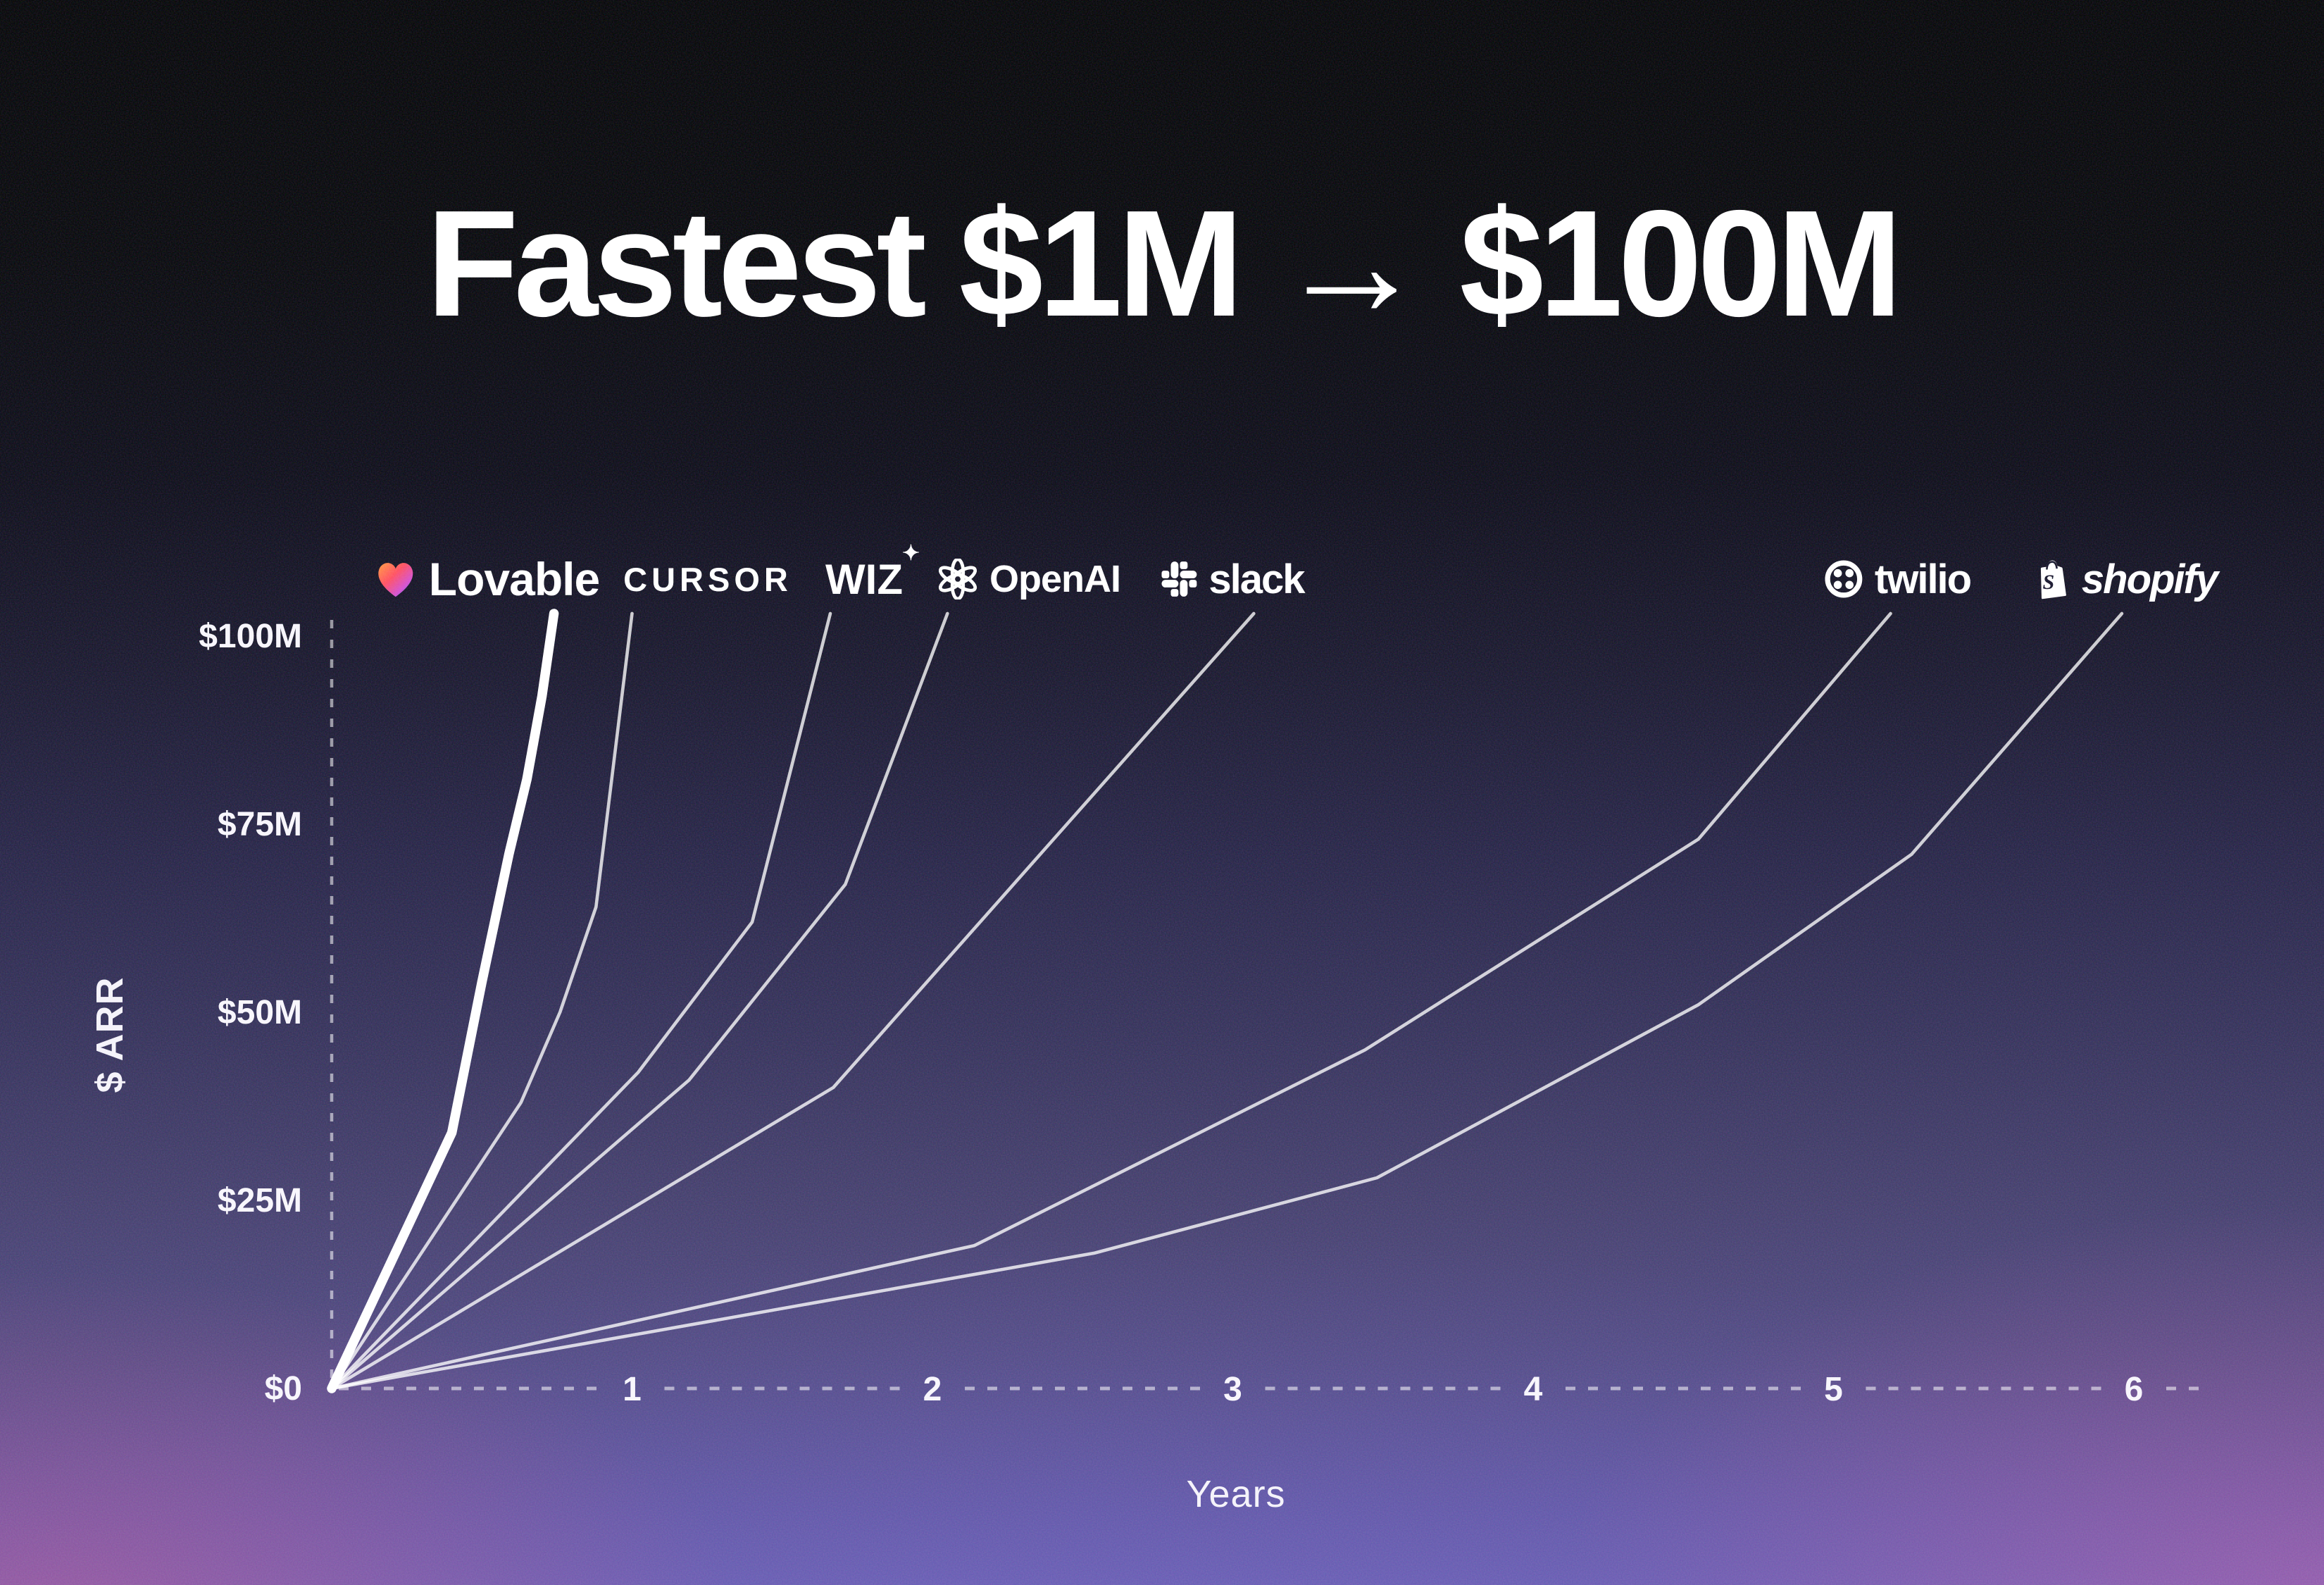  I want to click on x-tick-label: 5, so click(1833, 1389).